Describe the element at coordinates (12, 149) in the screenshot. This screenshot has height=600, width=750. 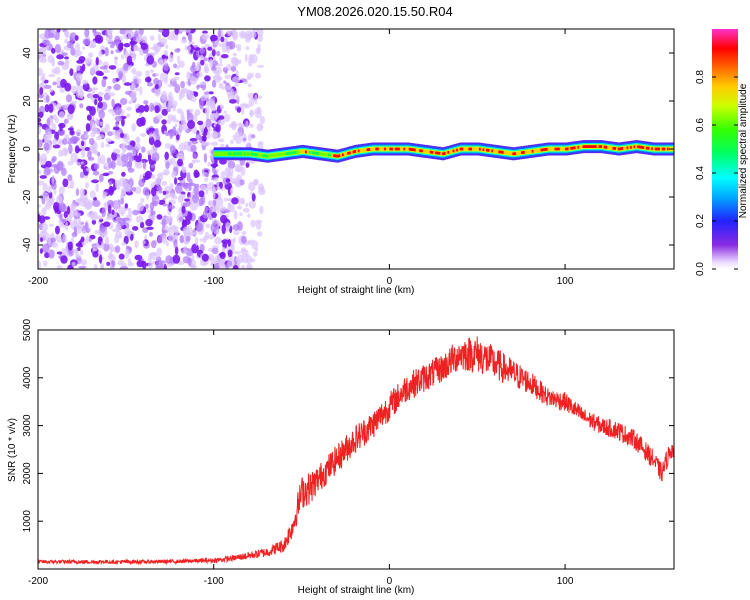
I see `spectrogram-y-label: Frequency (Hz)` at that location.